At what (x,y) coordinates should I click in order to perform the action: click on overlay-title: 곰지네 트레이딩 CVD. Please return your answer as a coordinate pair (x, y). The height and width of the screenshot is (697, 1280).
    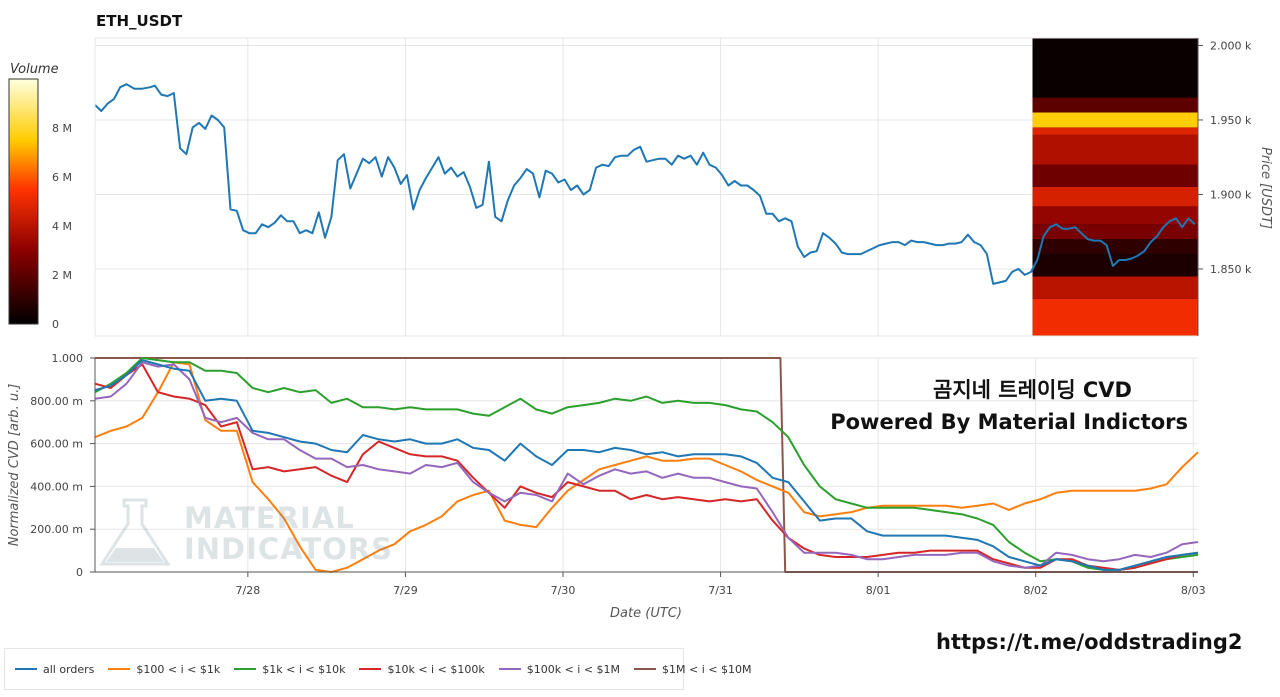
    Looking at the image, I should click on (1032, 390).